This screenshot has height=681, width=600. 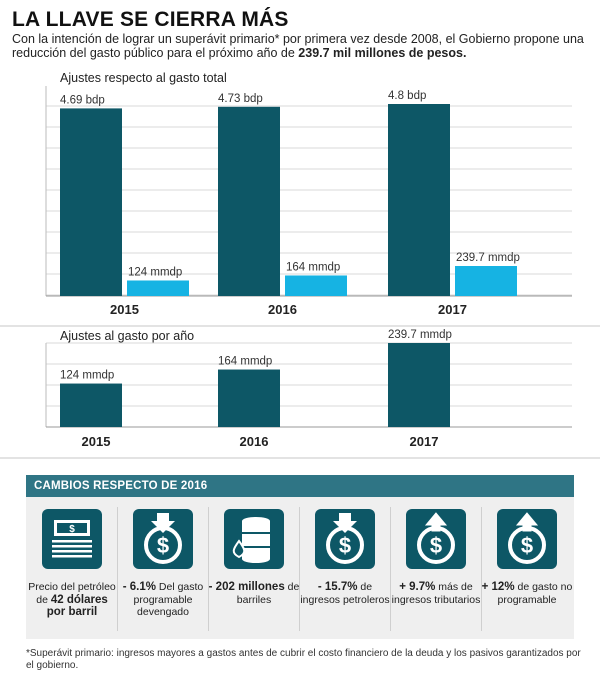 What do you see at coordinates (420, 335) in the screenshot?
I see `bar-label-year-2017: 239.7 mmdp` at bounding box center [420, 335].